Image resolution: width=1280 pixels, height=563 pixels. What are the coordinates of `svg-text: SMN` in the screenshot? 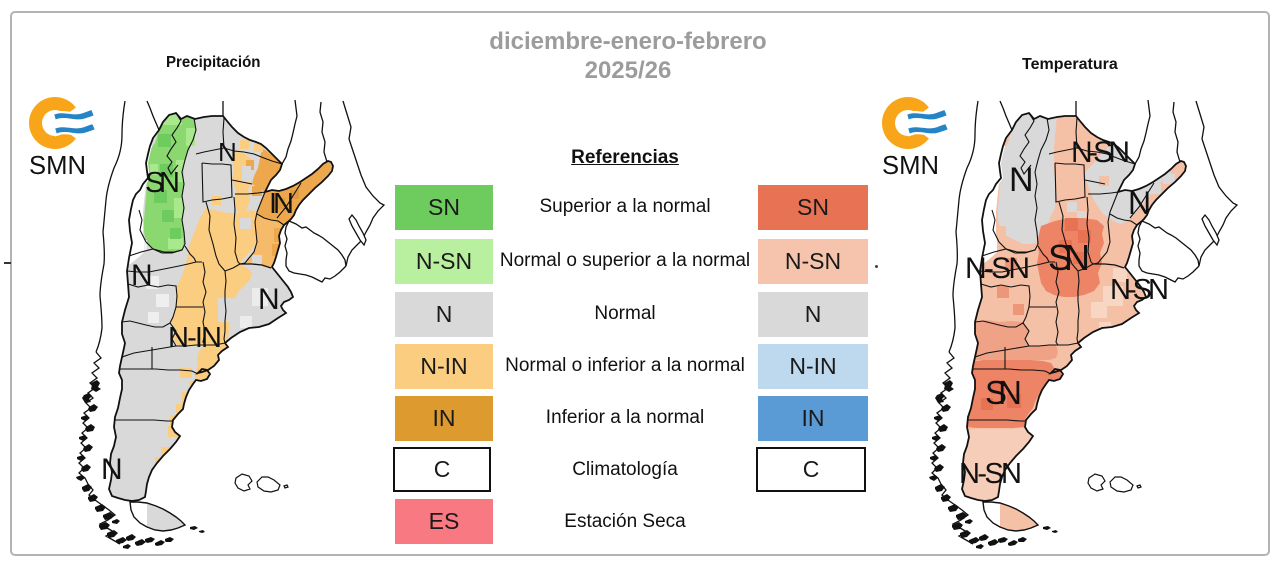 It's located at (57, 165).